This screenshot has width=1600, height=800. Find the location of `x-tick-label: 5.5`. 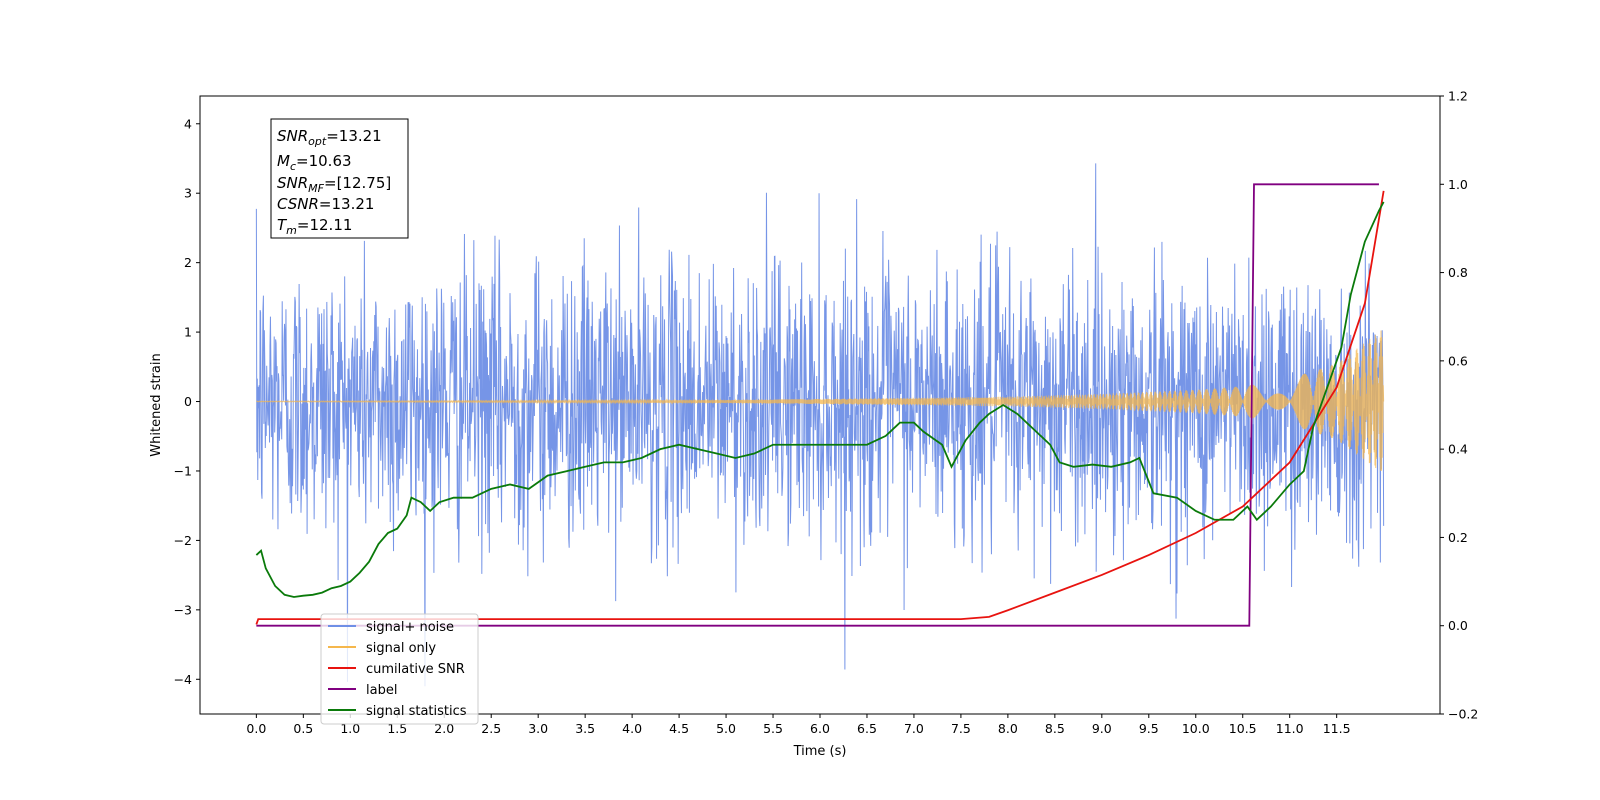

x-tick-label: 5.5 is located at coordinates (773, 728).